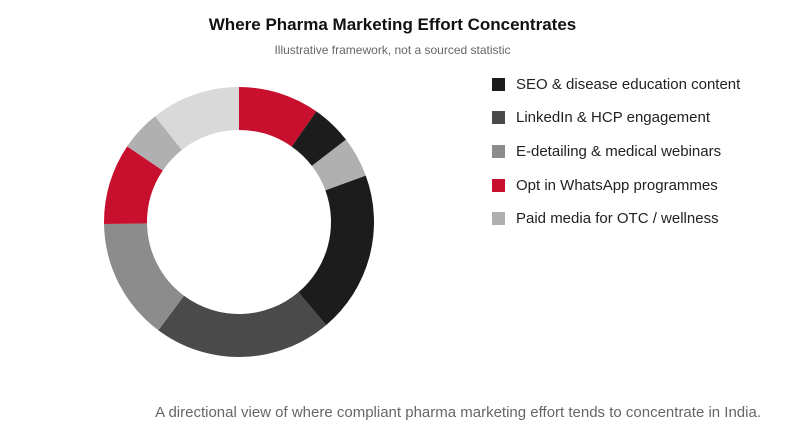  I want to click on legend-label: SEO & disease education content, so click(628, 84).